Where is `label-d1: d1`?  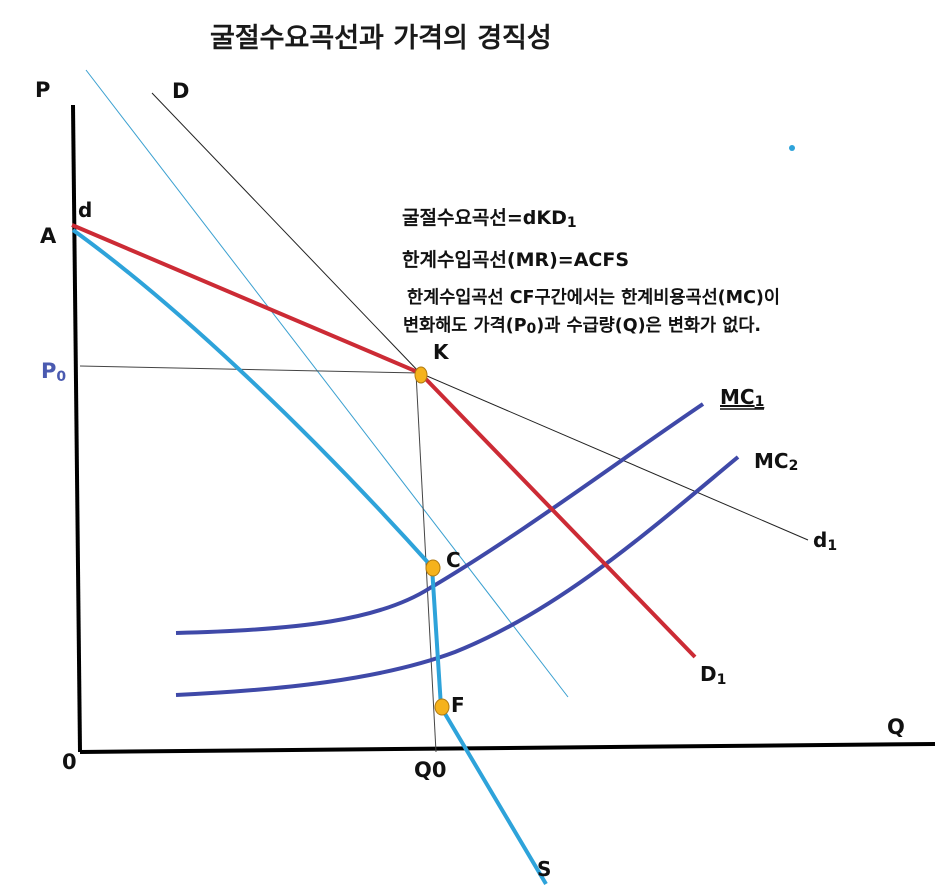 label-d1: d1 is located at coordinates (825, 541).